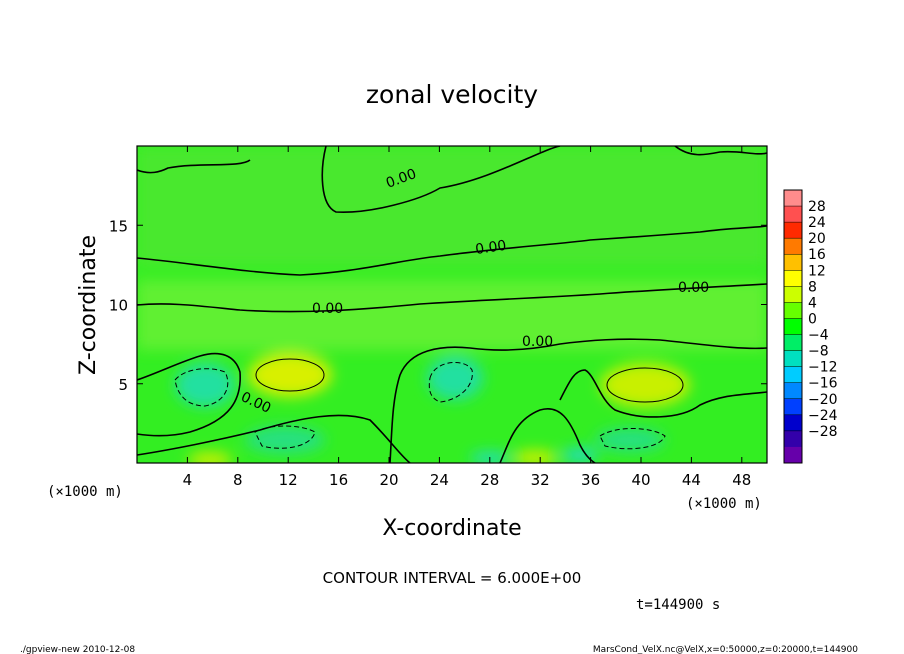 The image size is (904, 654). I want to click on x-tick-label: 4, so click(188, 480).